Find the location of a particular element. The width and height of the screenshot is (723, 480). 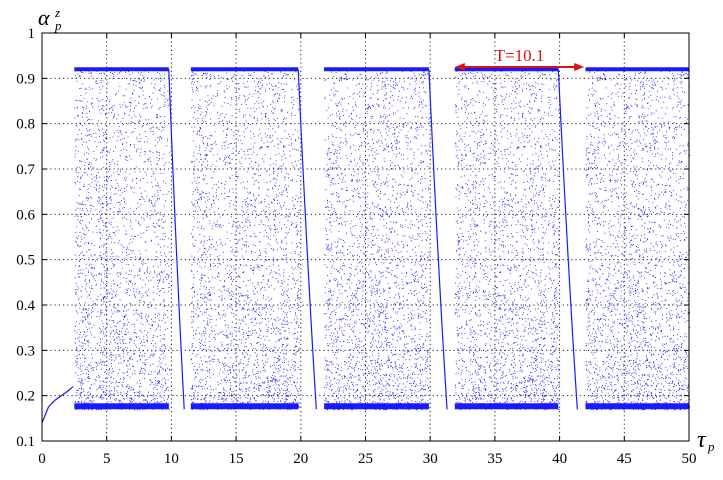

period-annotation: T=10.1 is located at coordinates (519, 58).